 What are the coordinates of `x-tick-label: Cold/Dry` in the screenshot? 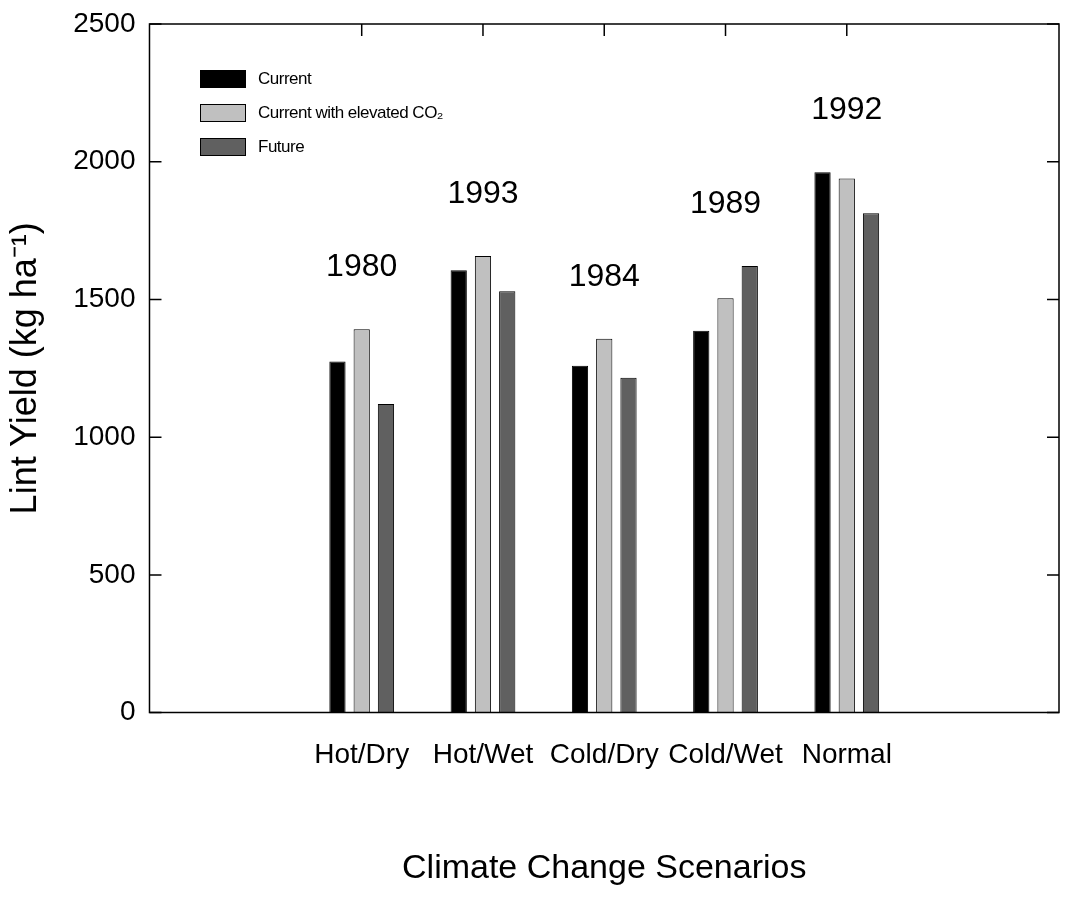 It's located at (604, 754).